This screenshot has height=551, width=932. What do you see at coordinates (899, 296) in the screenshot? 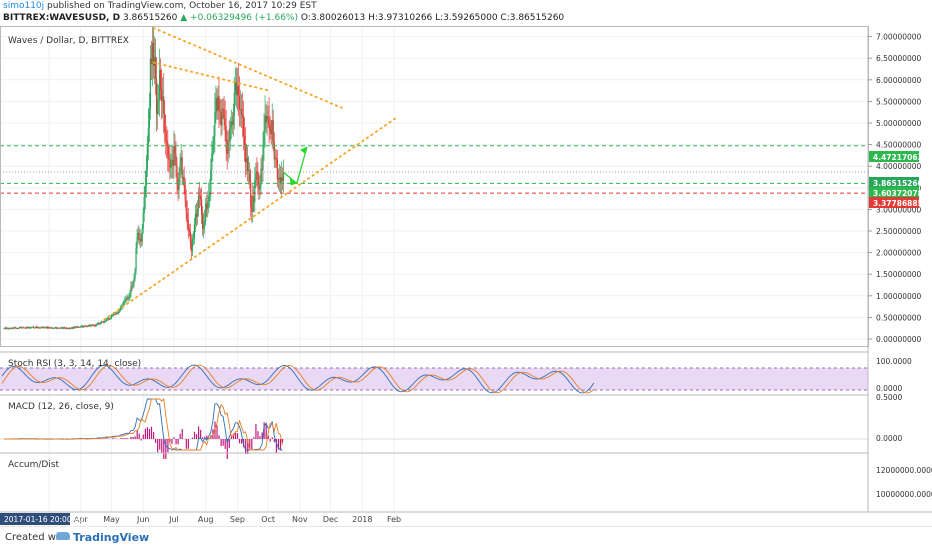
I see `y-tick-label: 1.00000000` at bounding box center [899, 296].